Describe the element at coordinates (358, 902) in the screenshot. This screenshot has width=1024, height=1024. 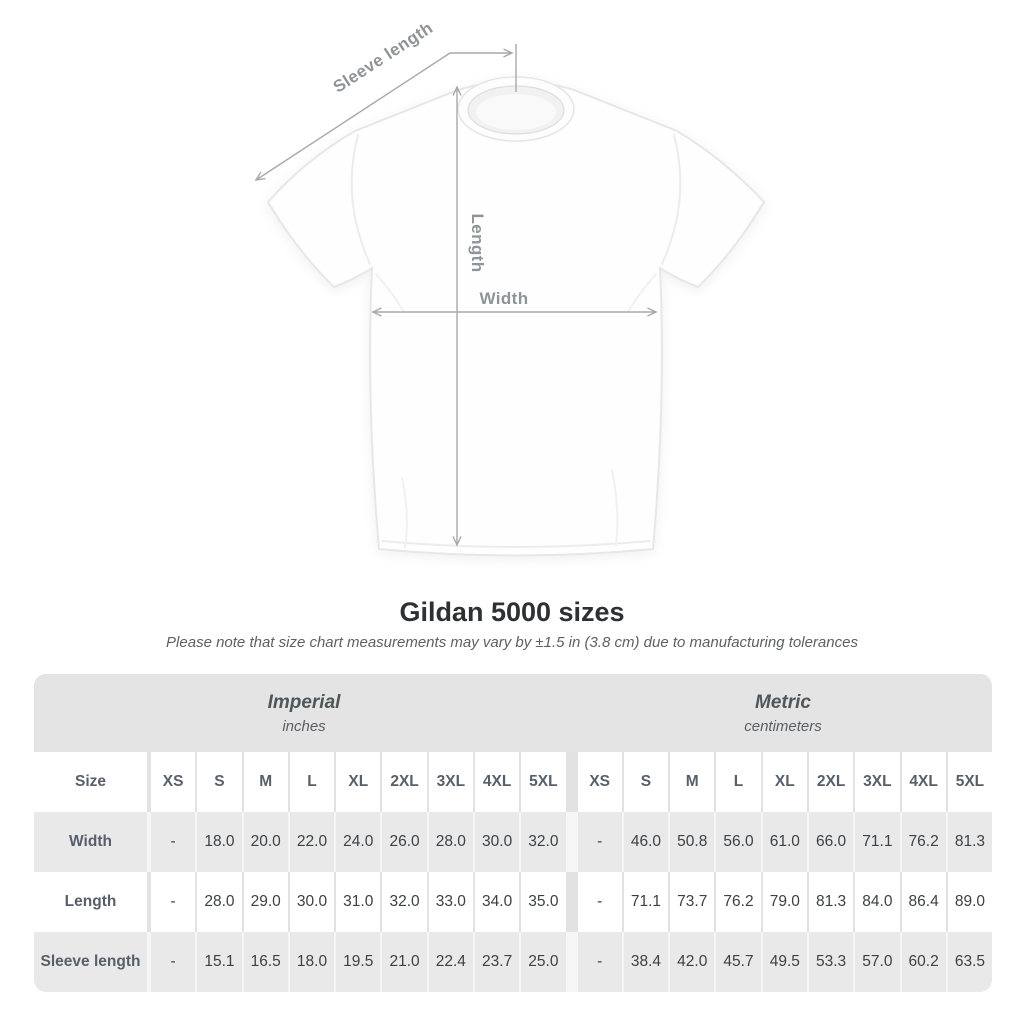
I see `value-cell: 31.0` at that location.